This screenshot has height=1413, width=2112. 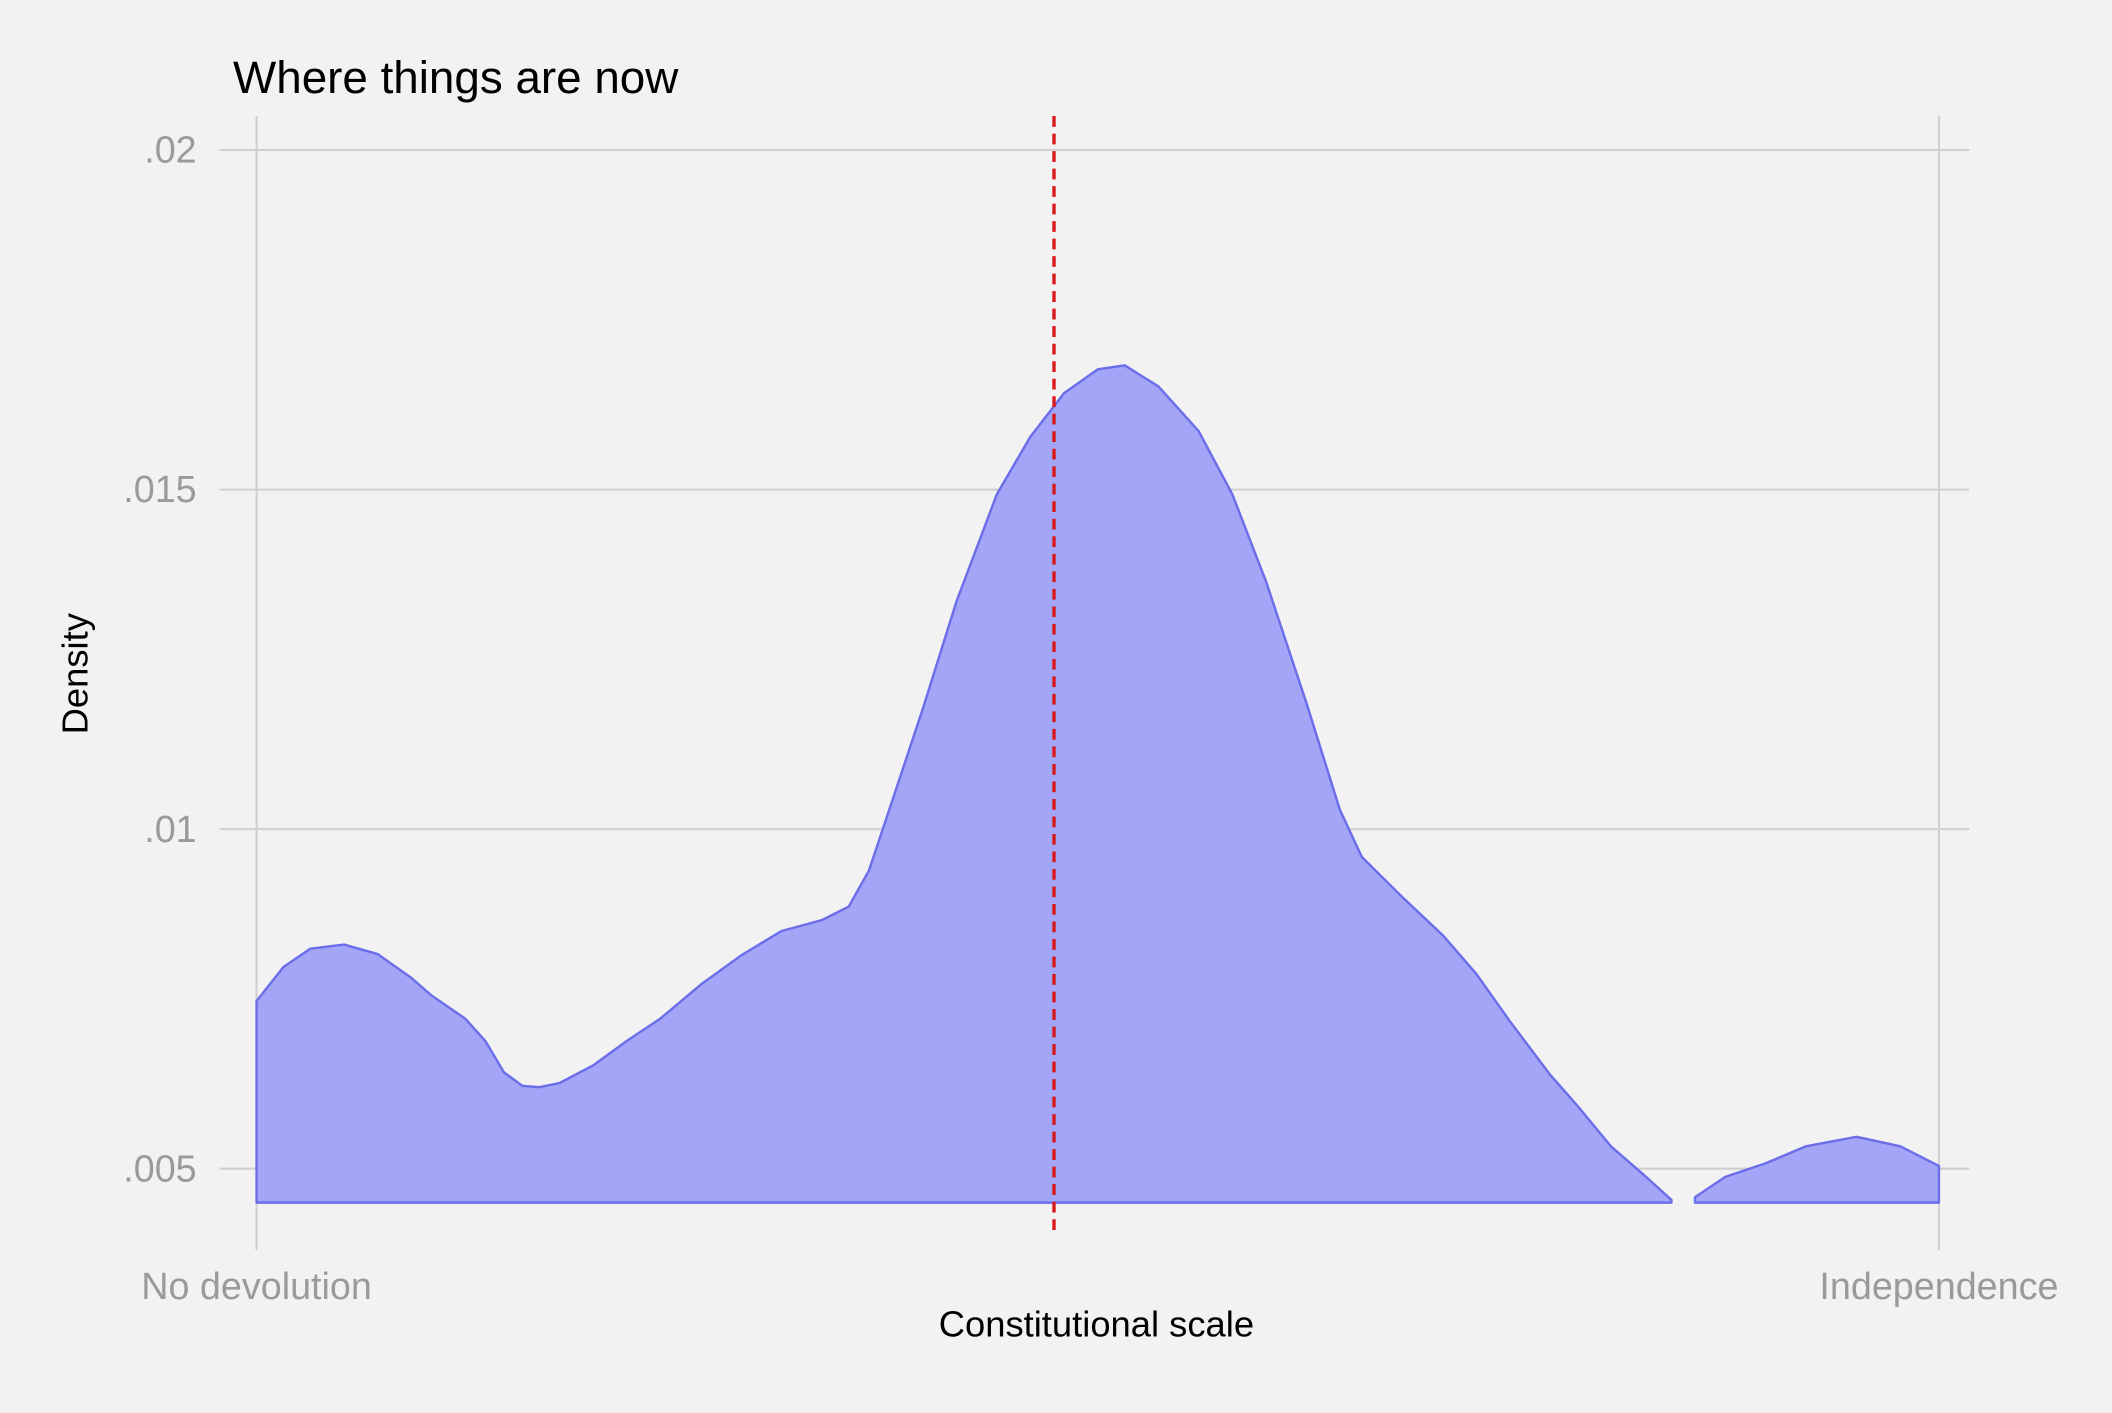 I want to click on x-axis-label: Constitutional scale, so click(x=1096, y=1324).